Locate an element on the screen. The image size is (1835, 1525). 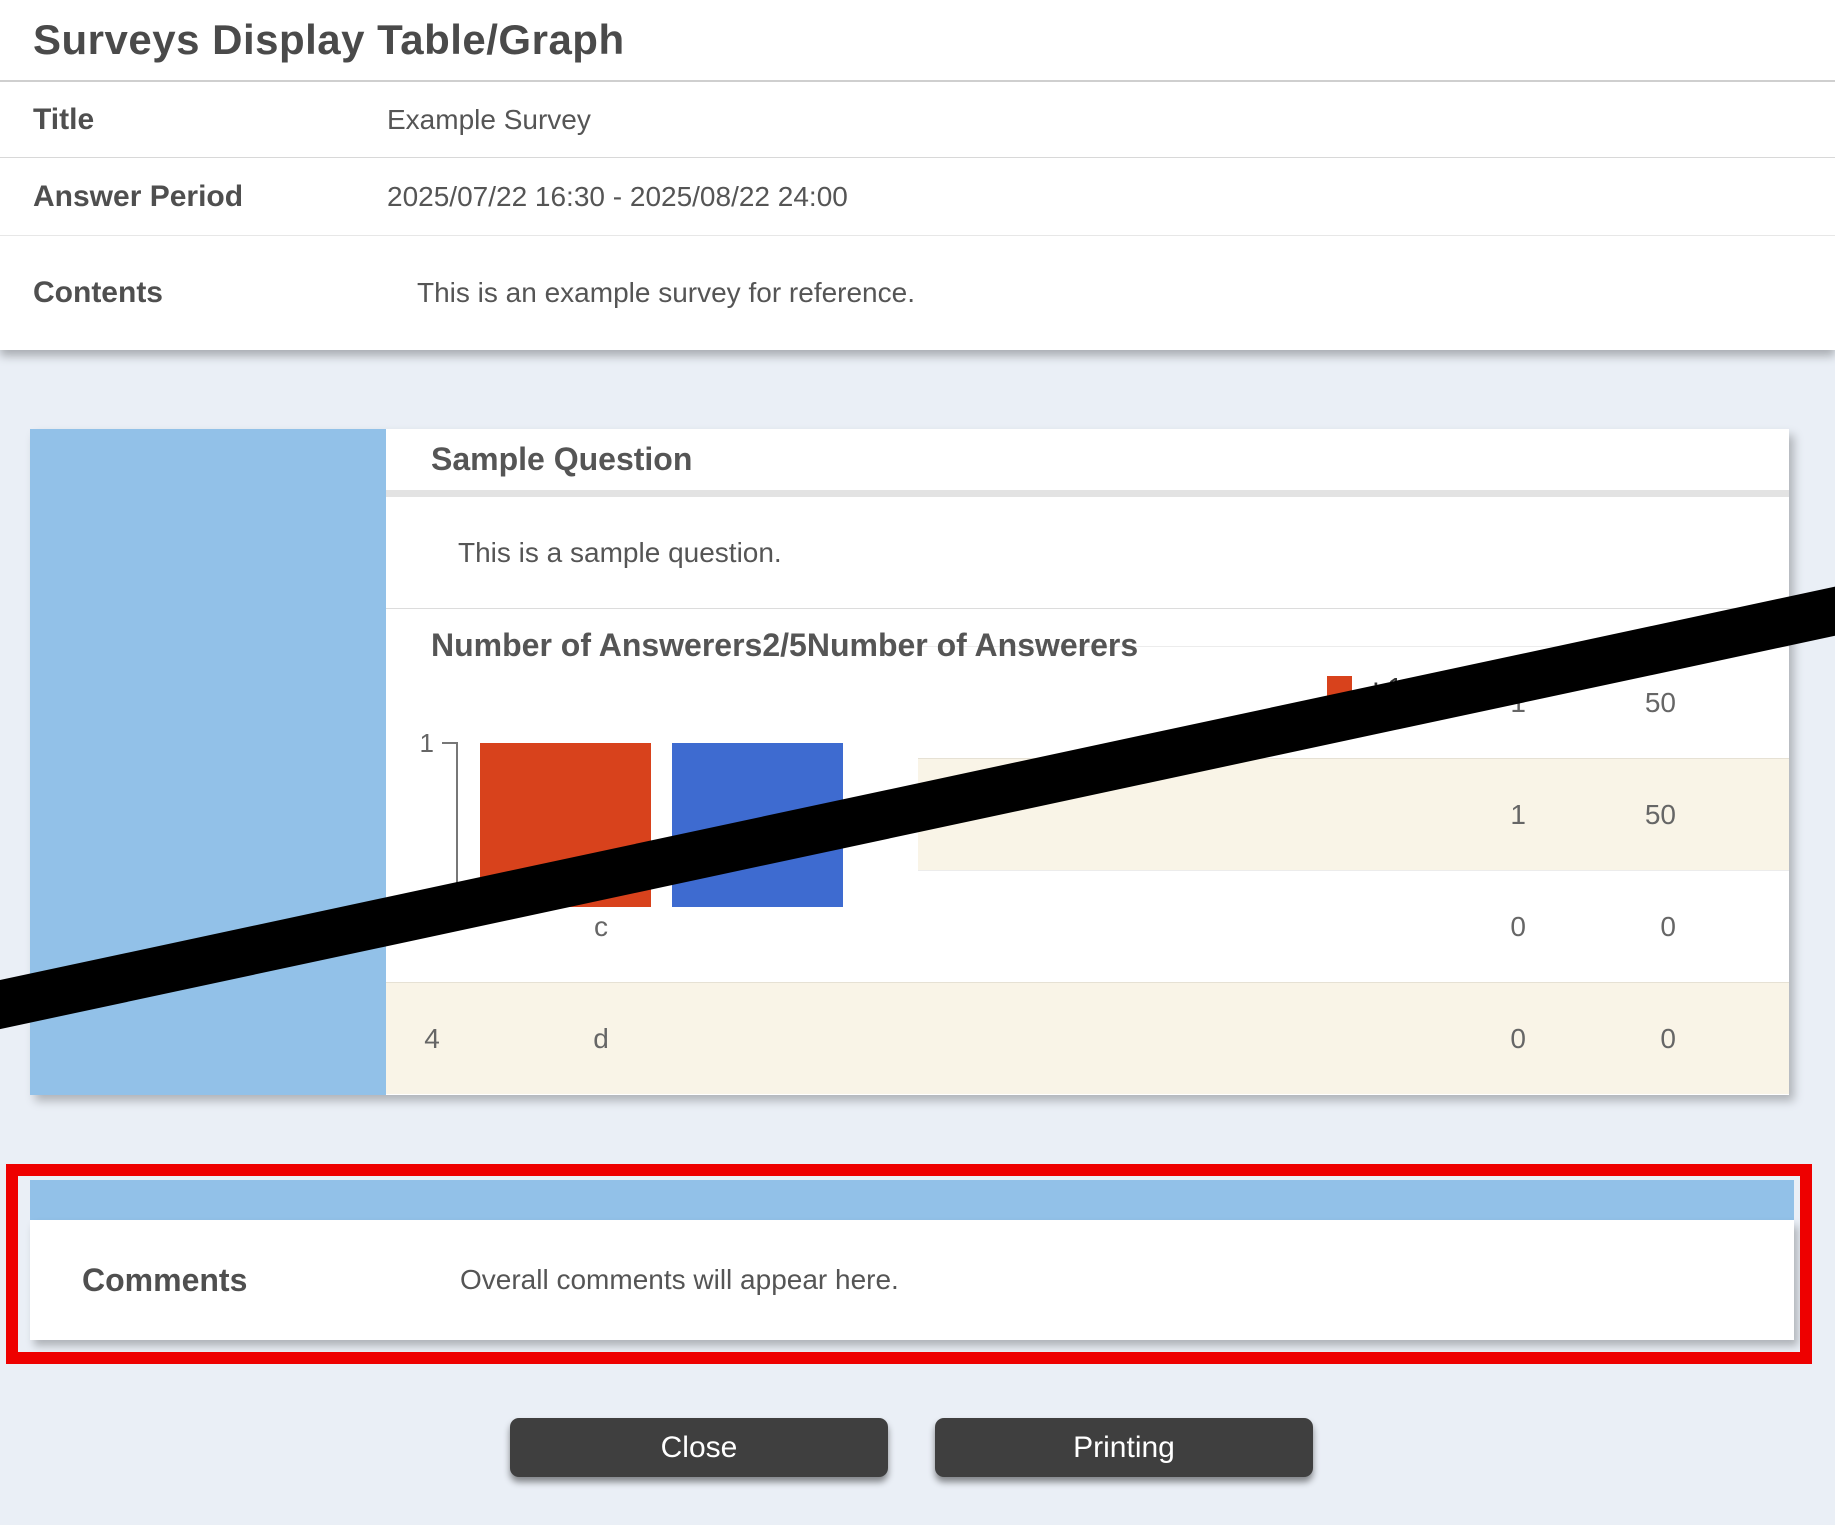
question-header-divider is located at coordinates (1087, 493).